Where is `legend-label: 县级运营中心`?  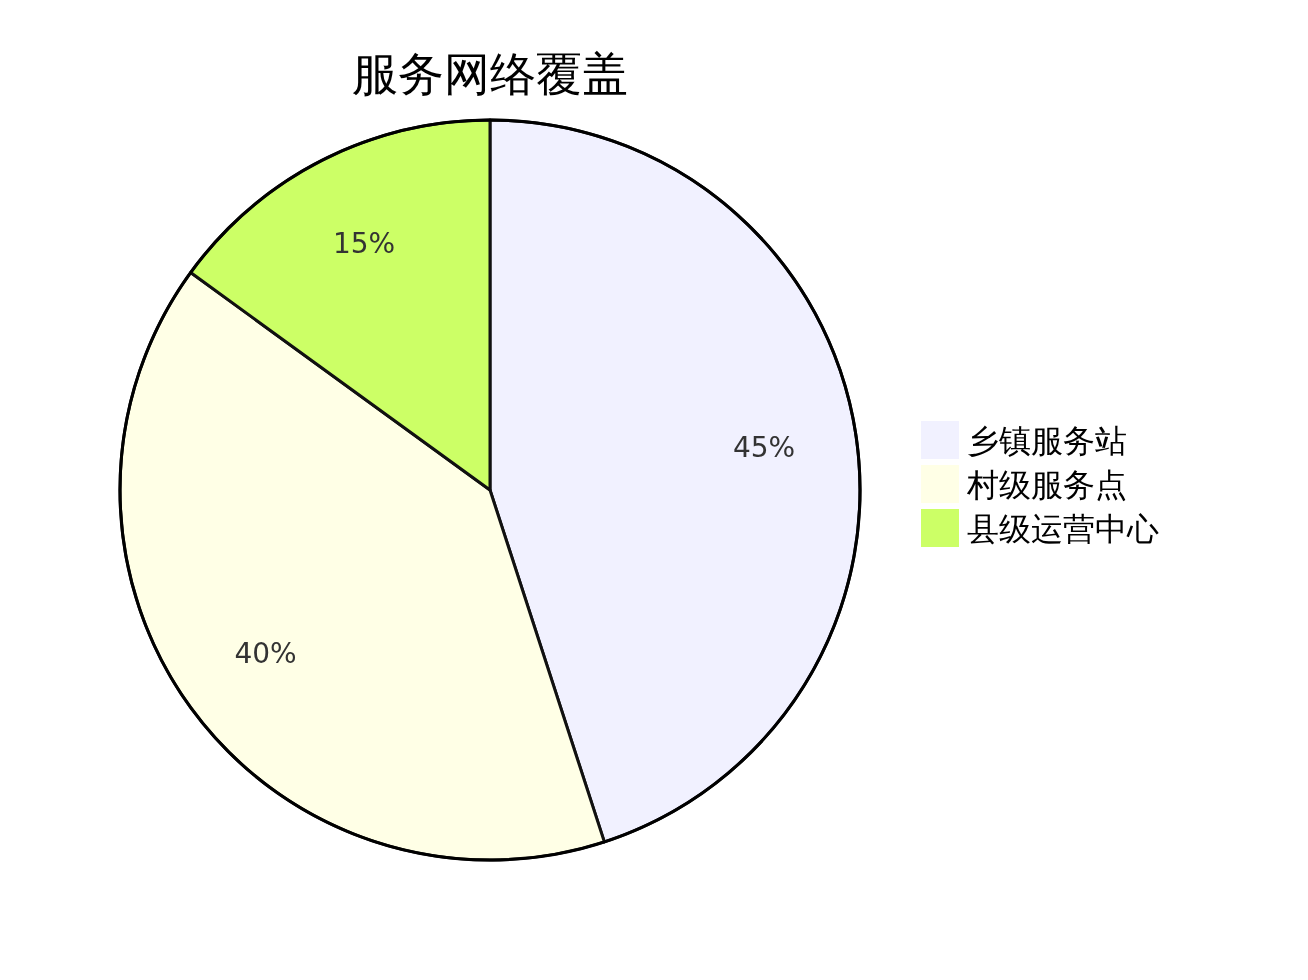 legend-label: 县级运营中心 is located at coordinates (1063, 529).